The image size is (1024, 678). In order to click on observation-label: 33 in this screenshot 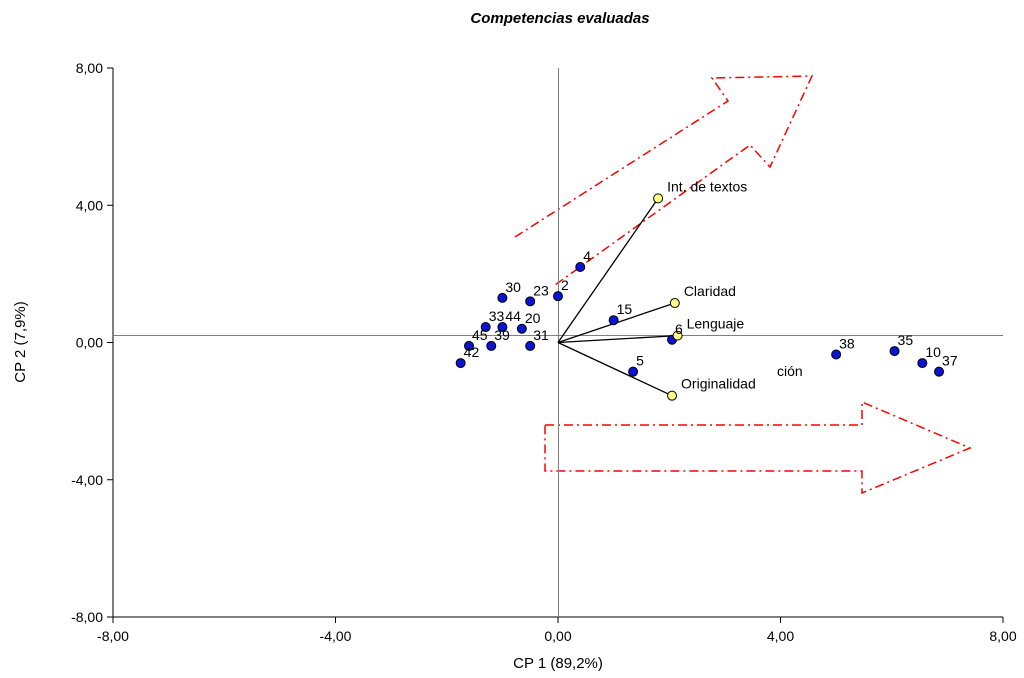, I will do `click(497, 316)`.